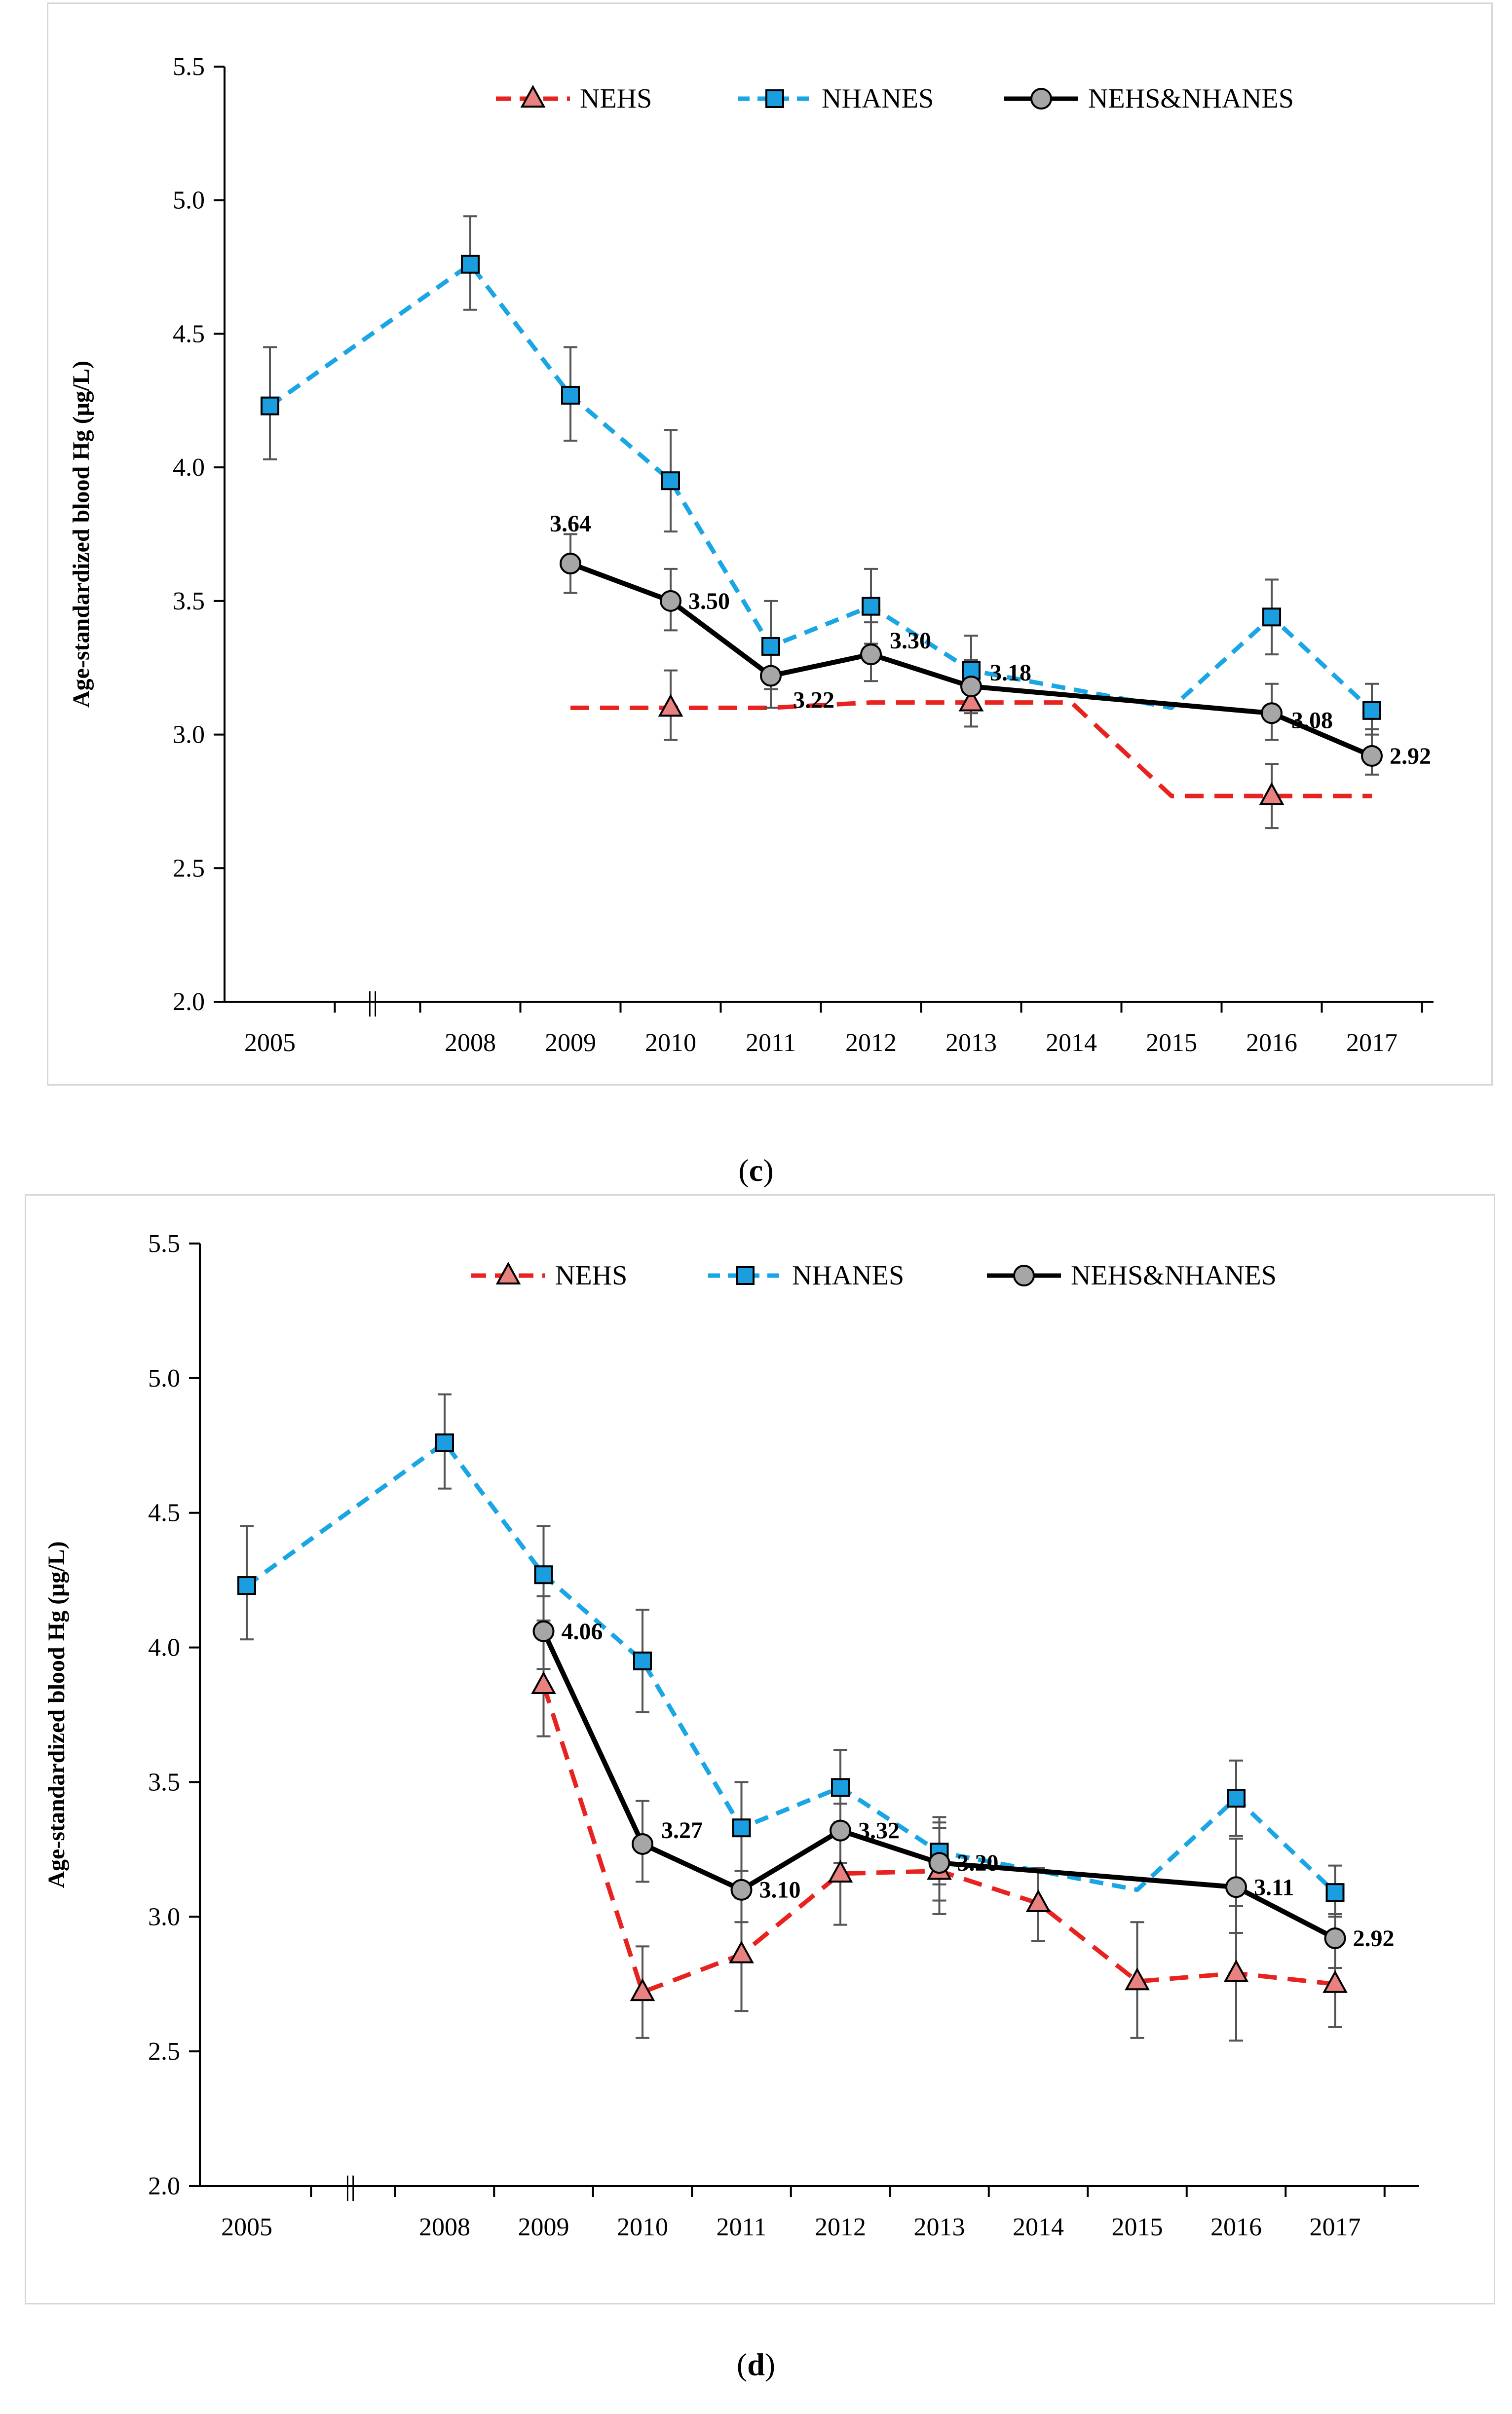 Image resolution: width=1512 pixels, height=2414 pixels. What do you see at coordinates (911, 641) in the screenshot?
I see `data-label: 3.30` at bounding box center [911, 641].